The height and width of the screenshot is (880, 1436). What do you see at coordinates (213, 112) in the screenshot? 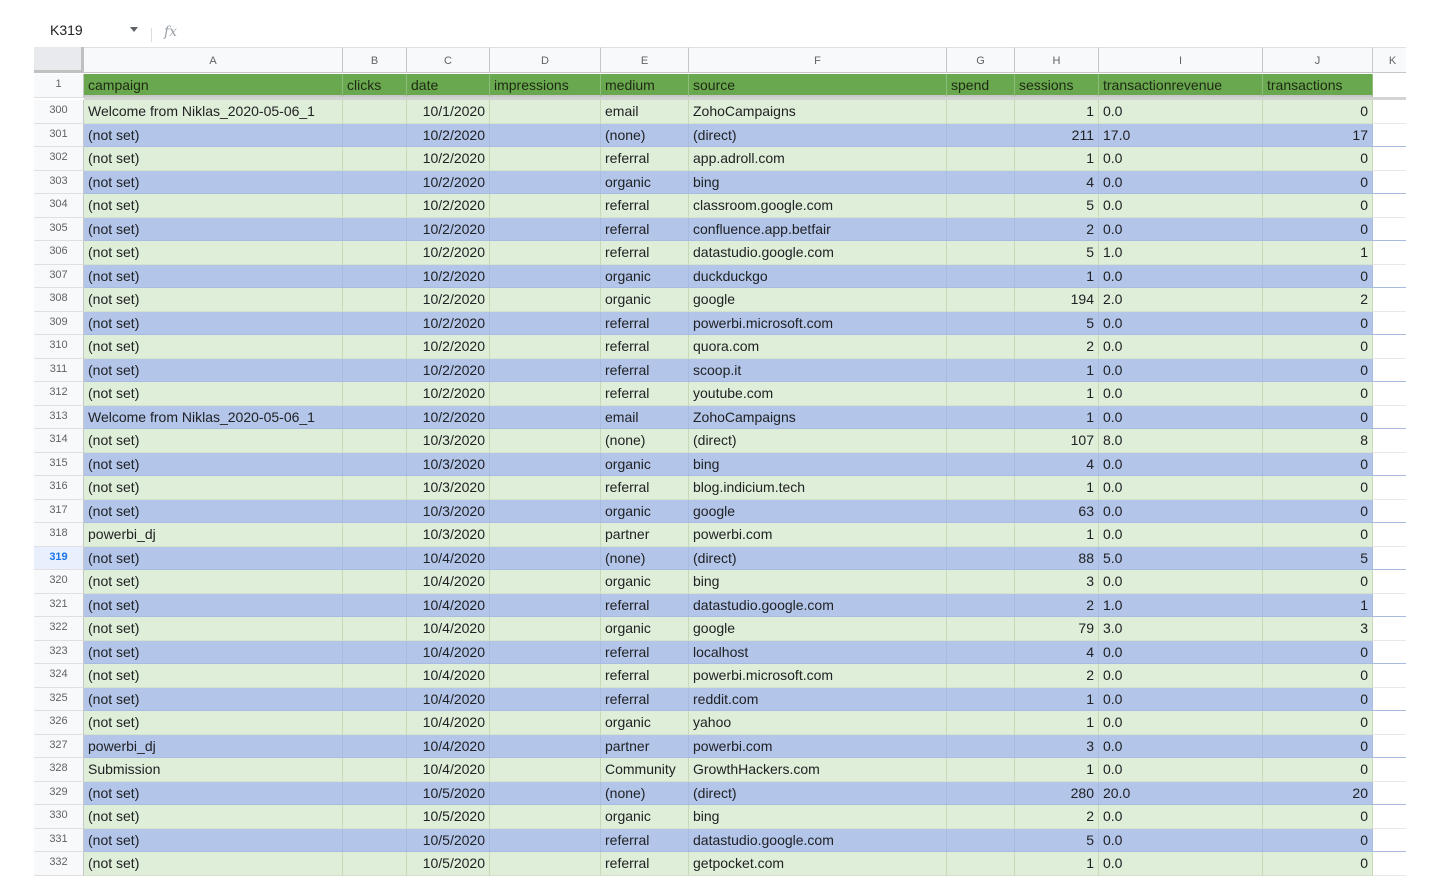
I see `cell-campaign: Welcome from Niklas_2020-05-06_1` at bounding box center [213, 112].